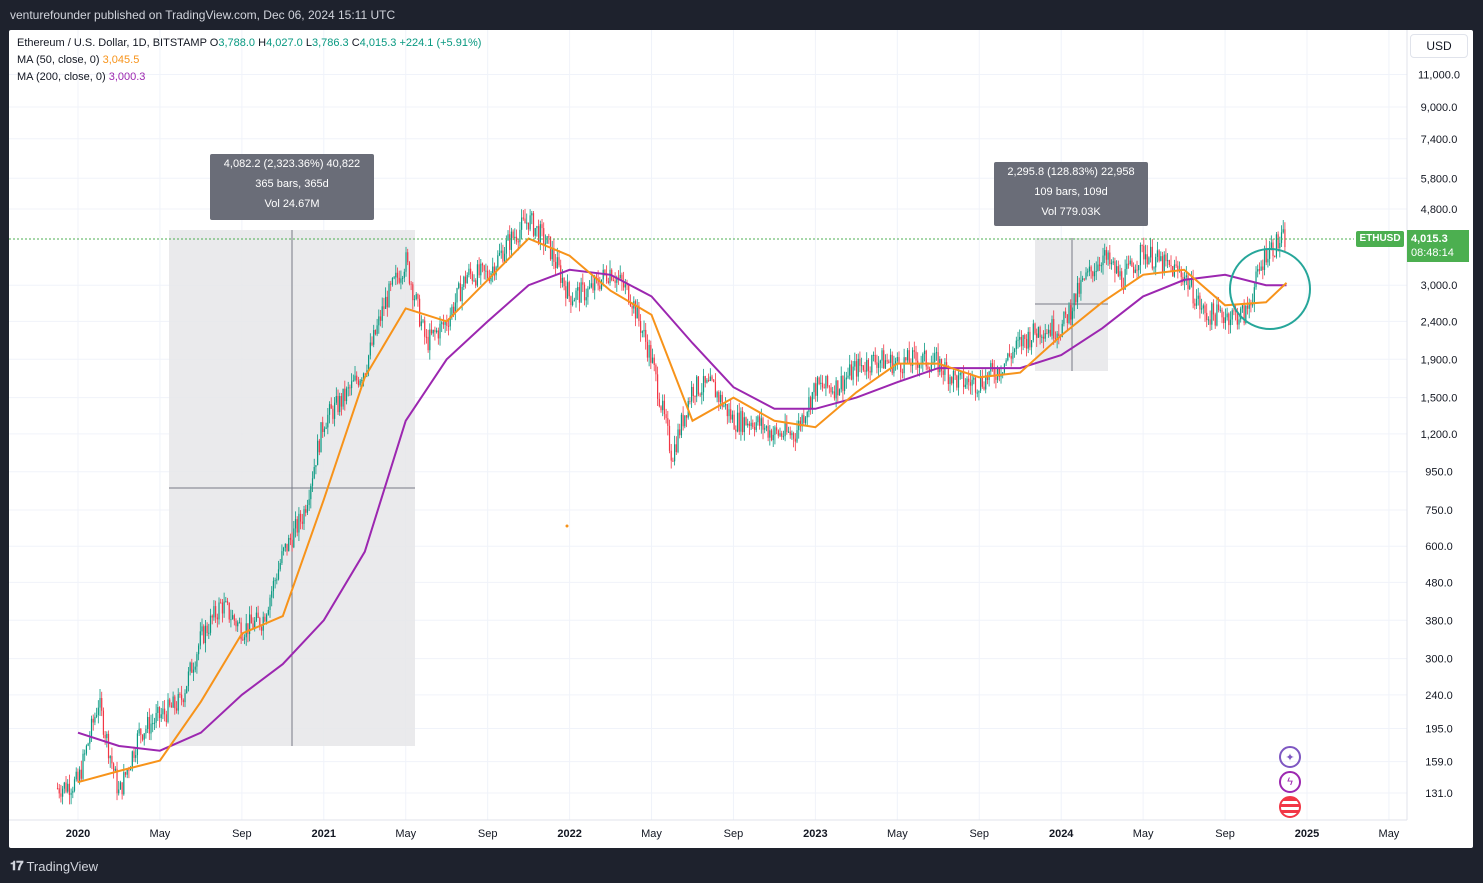 This screenshot has height=883, width=1483. I want to click on sparkle-icon: ✦, so click(1290, 757).